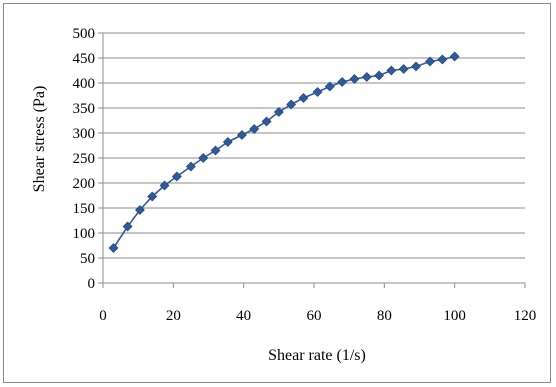 The image size is (556, 387). What do you see at coordinates (243, 316) in the screenshot?
I see `x-tick-label-40: 40` at bounding box center [243, 316].